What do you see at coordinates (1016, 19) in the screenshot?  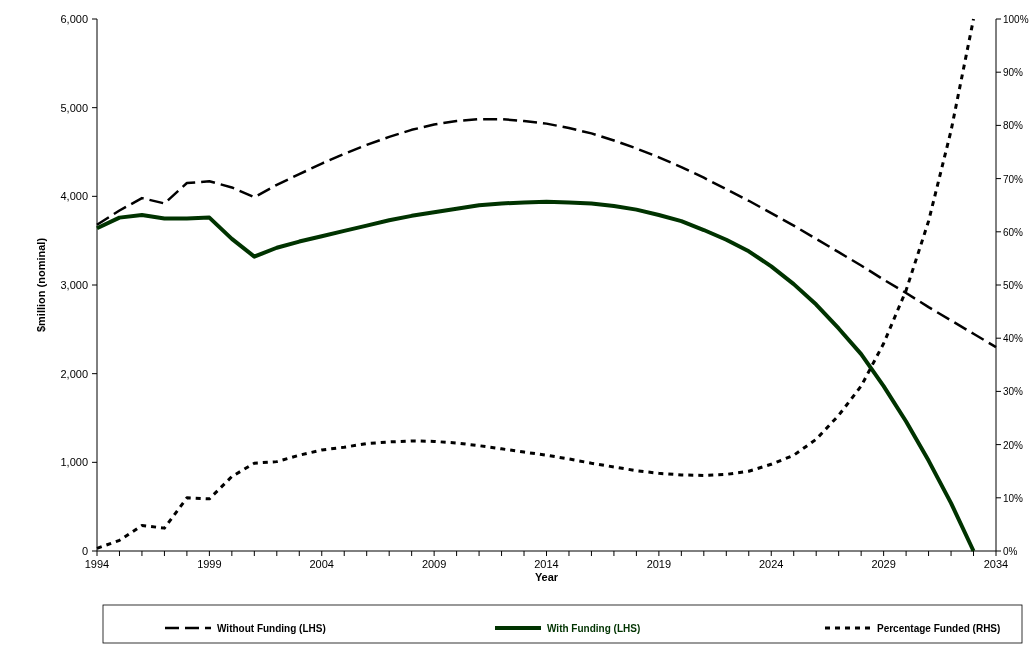 I see `y2-tick-label: 100%` at bounding box center [1016, 19].